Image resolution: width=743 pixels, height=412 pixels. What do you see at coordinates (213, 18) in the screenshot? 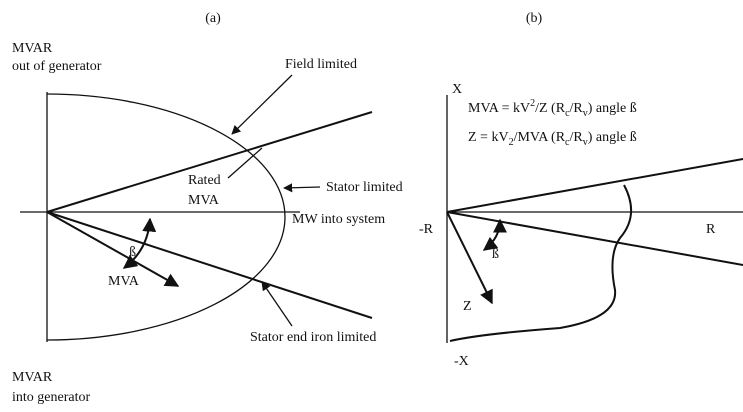
I see `panel-label: (a)` at bounding box center [213, 18].